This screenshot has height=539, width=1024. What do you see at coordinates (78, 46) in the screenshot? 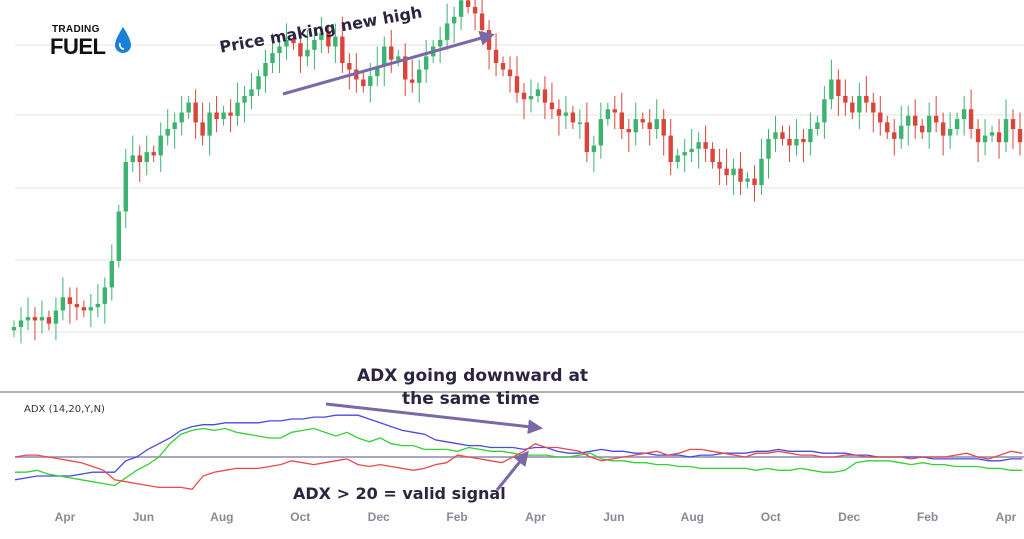
I see `logo-line2: FUEL` at bounding box center [78, 46].